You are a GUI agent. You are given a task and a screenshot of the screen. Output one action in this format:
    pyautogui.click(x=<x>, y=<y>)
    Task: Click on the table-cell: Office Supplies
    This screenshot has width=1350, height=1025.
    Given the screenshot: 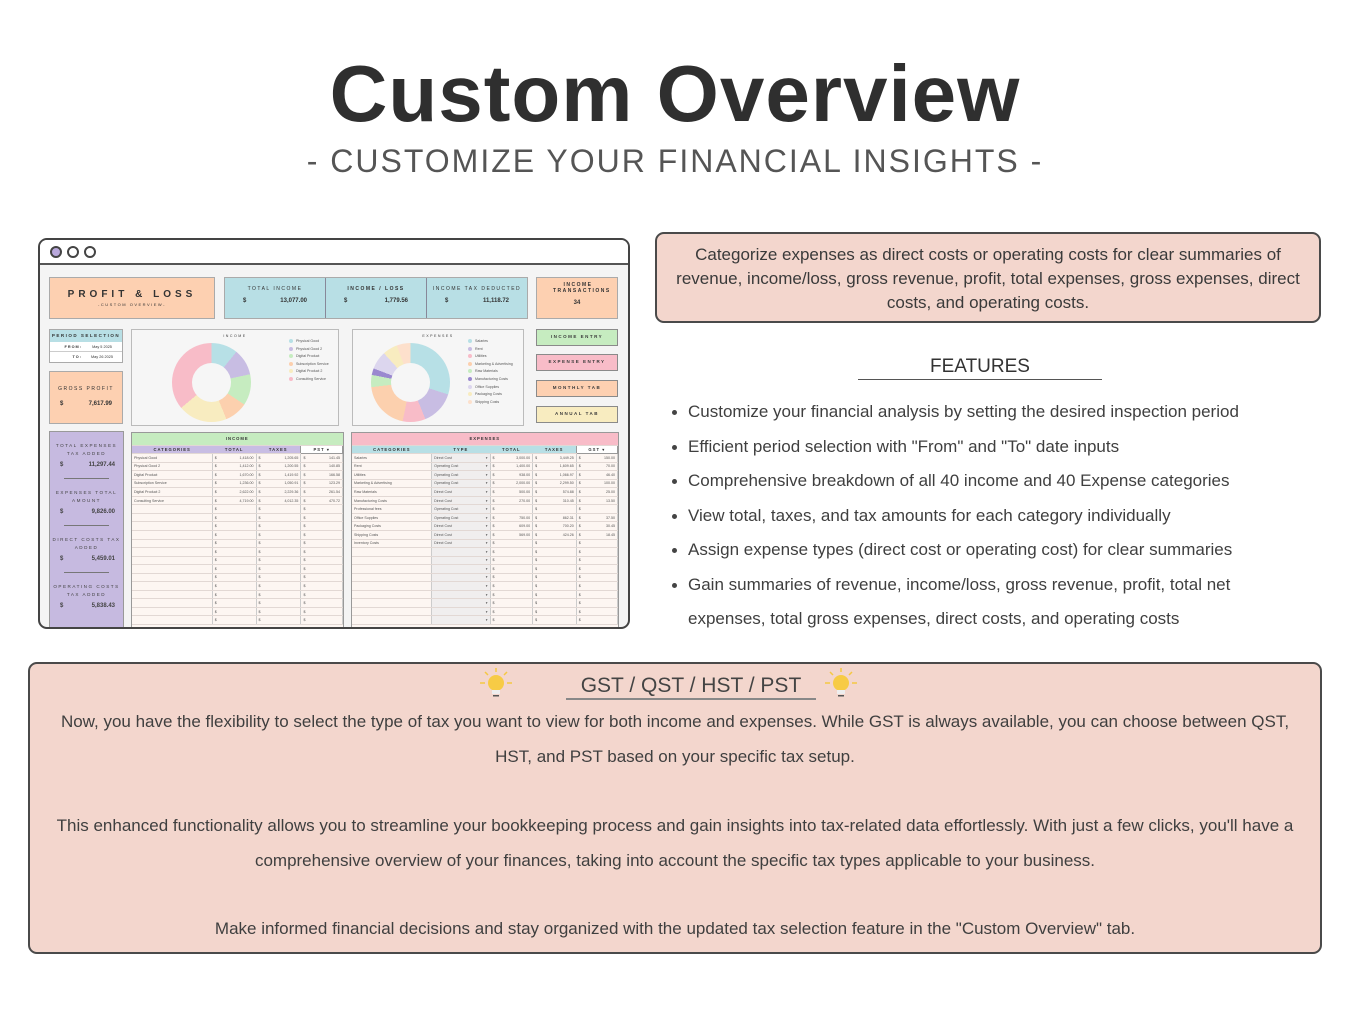 What is the action you would take?
    pyautogui.click(x=392, y=518)
    